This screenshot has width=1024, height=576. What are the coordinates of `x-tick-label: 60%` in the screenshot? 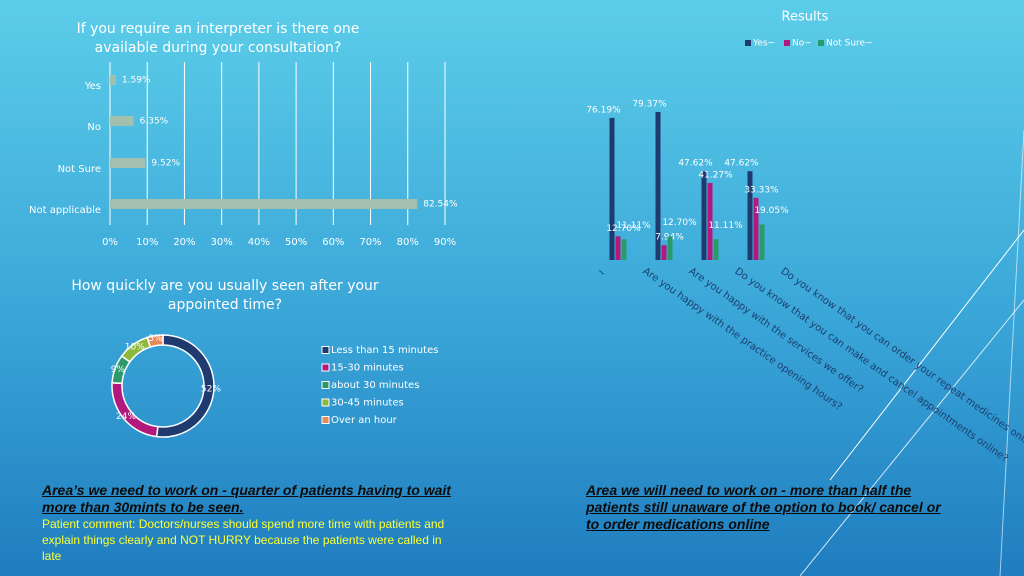 It's located at (333, 242).